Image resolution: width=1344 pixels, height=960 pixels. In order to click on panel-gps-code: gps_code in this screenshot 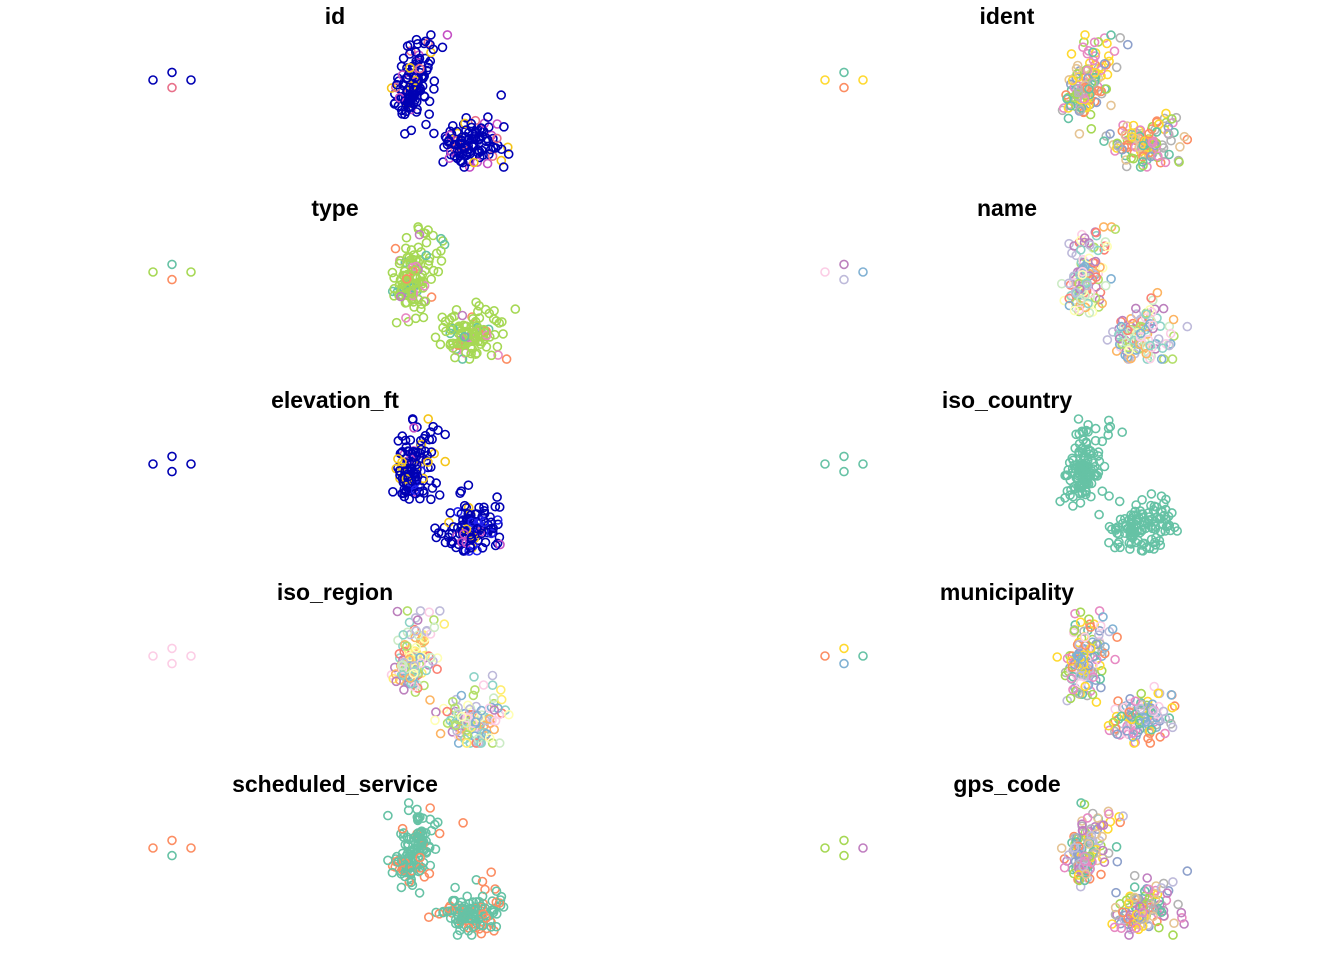, I will do `click(1006, 855)`.